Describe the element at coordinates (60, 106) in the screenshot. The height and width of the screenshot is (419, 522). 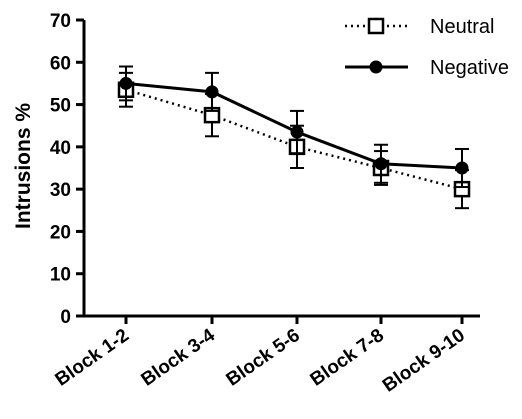
I see `y-tick-label: 50` at that location.